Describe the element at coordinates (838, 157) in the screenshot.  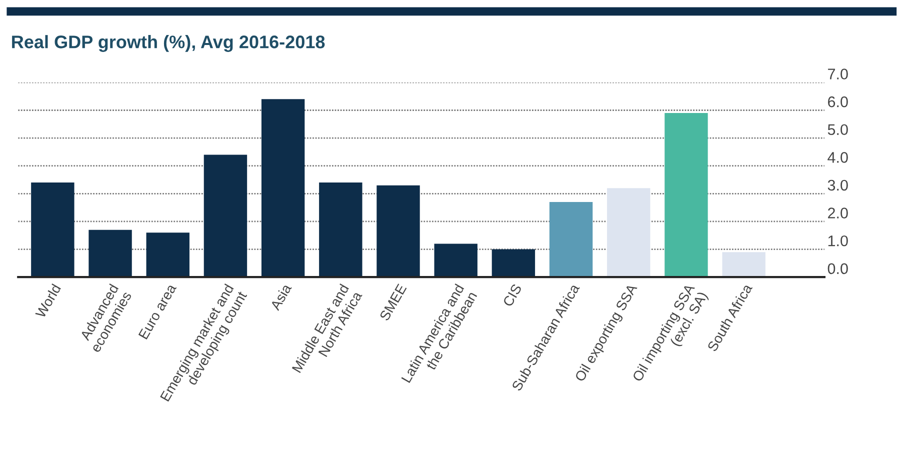
I see `y-tick-label: 4.0` at that location.